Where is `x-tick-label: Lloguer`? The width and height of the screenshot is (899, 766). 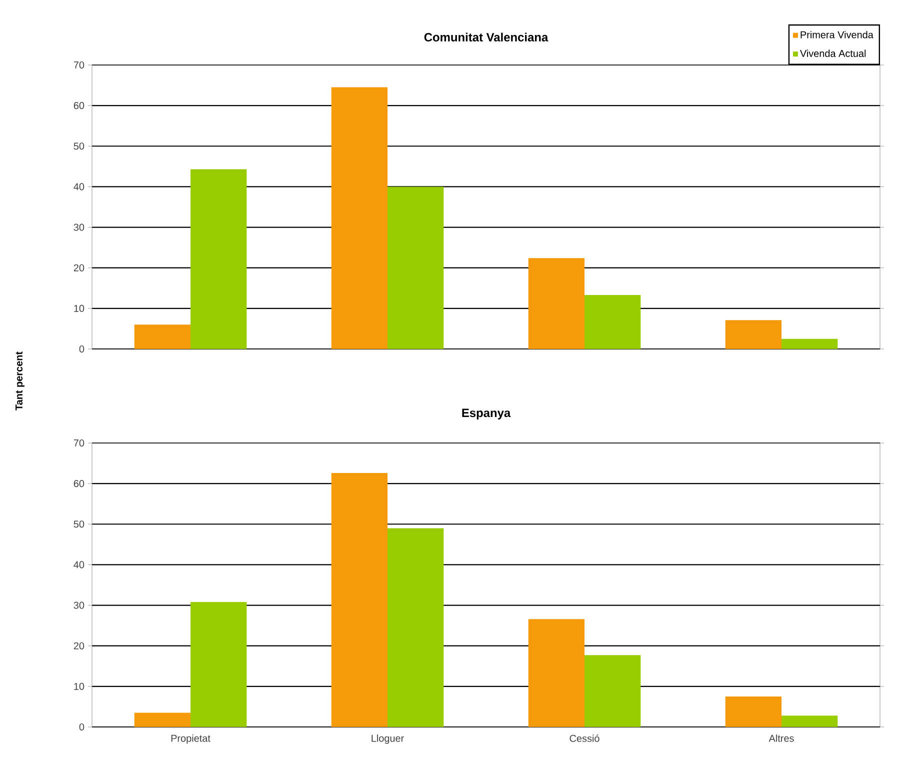
x-tick-label: Lloguer is located at coordinates (388, 739).